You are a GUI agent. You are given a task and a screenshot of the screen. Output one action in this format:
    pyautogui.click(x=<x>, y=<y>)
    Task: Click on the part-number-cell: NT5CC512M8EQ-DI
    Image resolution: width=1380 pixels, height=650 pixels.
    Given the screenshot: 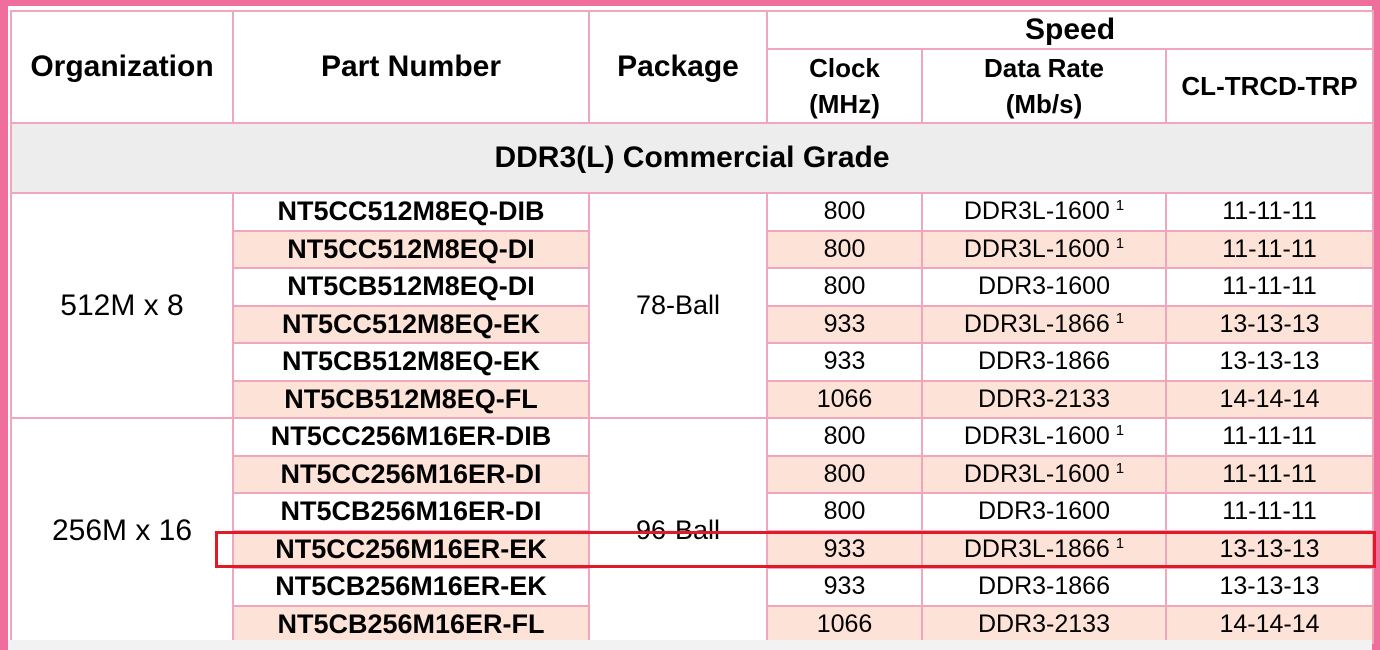 What is the action you would take?
    pyautogui.click(x=411, y=249)
    